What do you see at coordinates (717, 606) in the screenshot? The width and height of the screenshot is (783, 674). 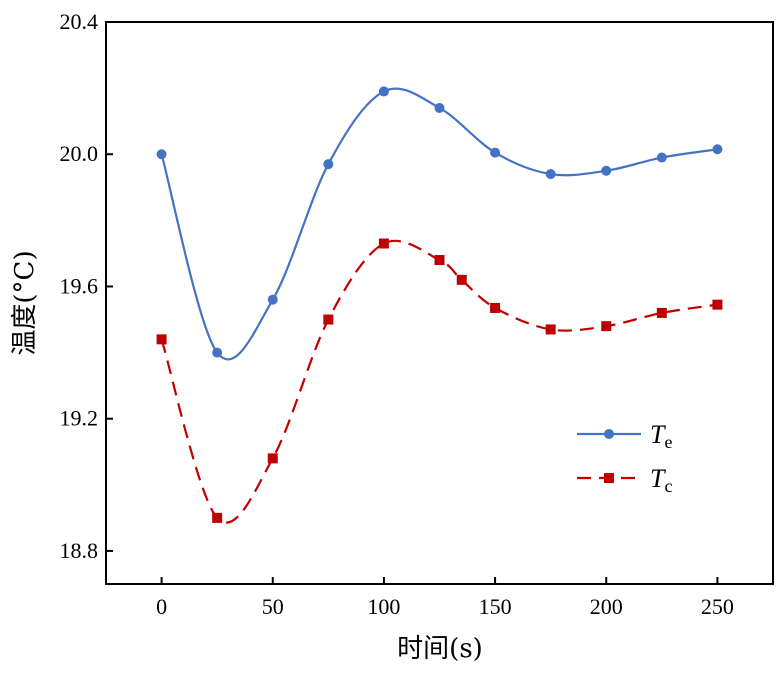 I see `x-tick-label: 250` at bounding box center [717, 606].